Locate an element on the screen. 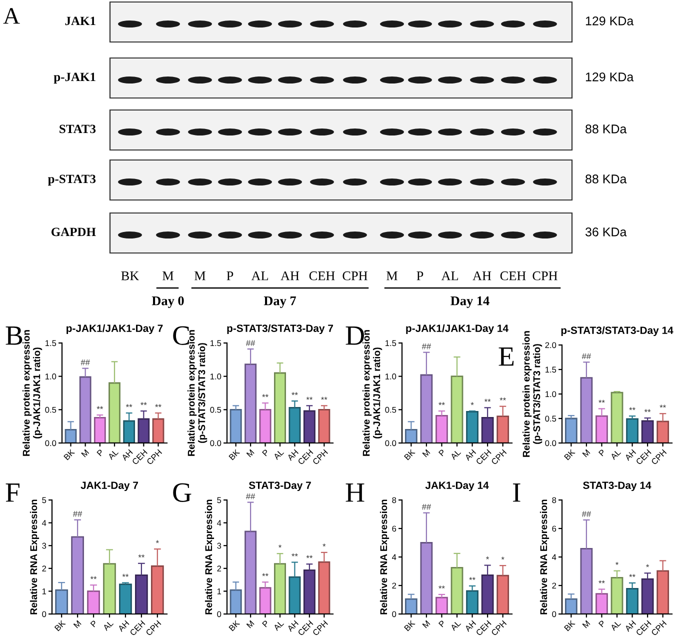 The image size is (677, 639). chart-title: p-JAK1/JAK1-Day 7 is located at coordinates (114, 329).